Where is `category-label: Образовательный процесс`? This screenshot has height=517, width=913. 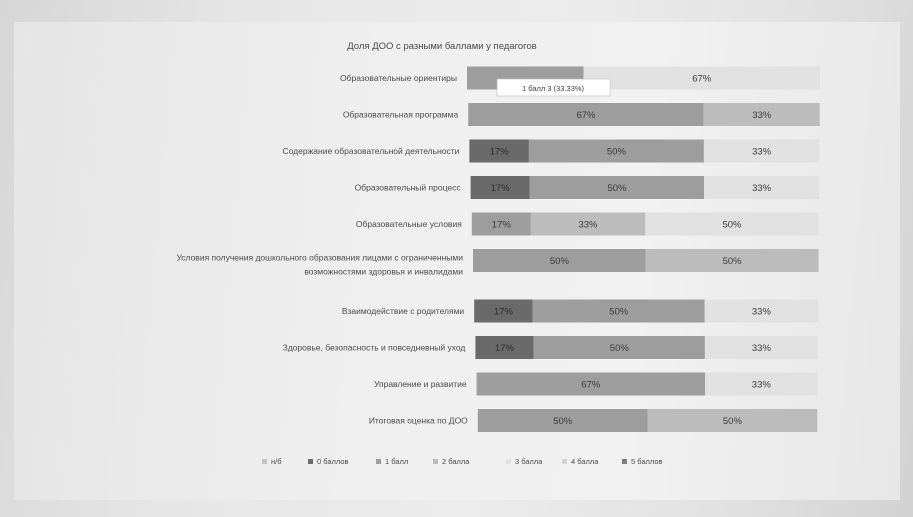
category-label: Образовательный процесс is located at coordinates (408, 188).